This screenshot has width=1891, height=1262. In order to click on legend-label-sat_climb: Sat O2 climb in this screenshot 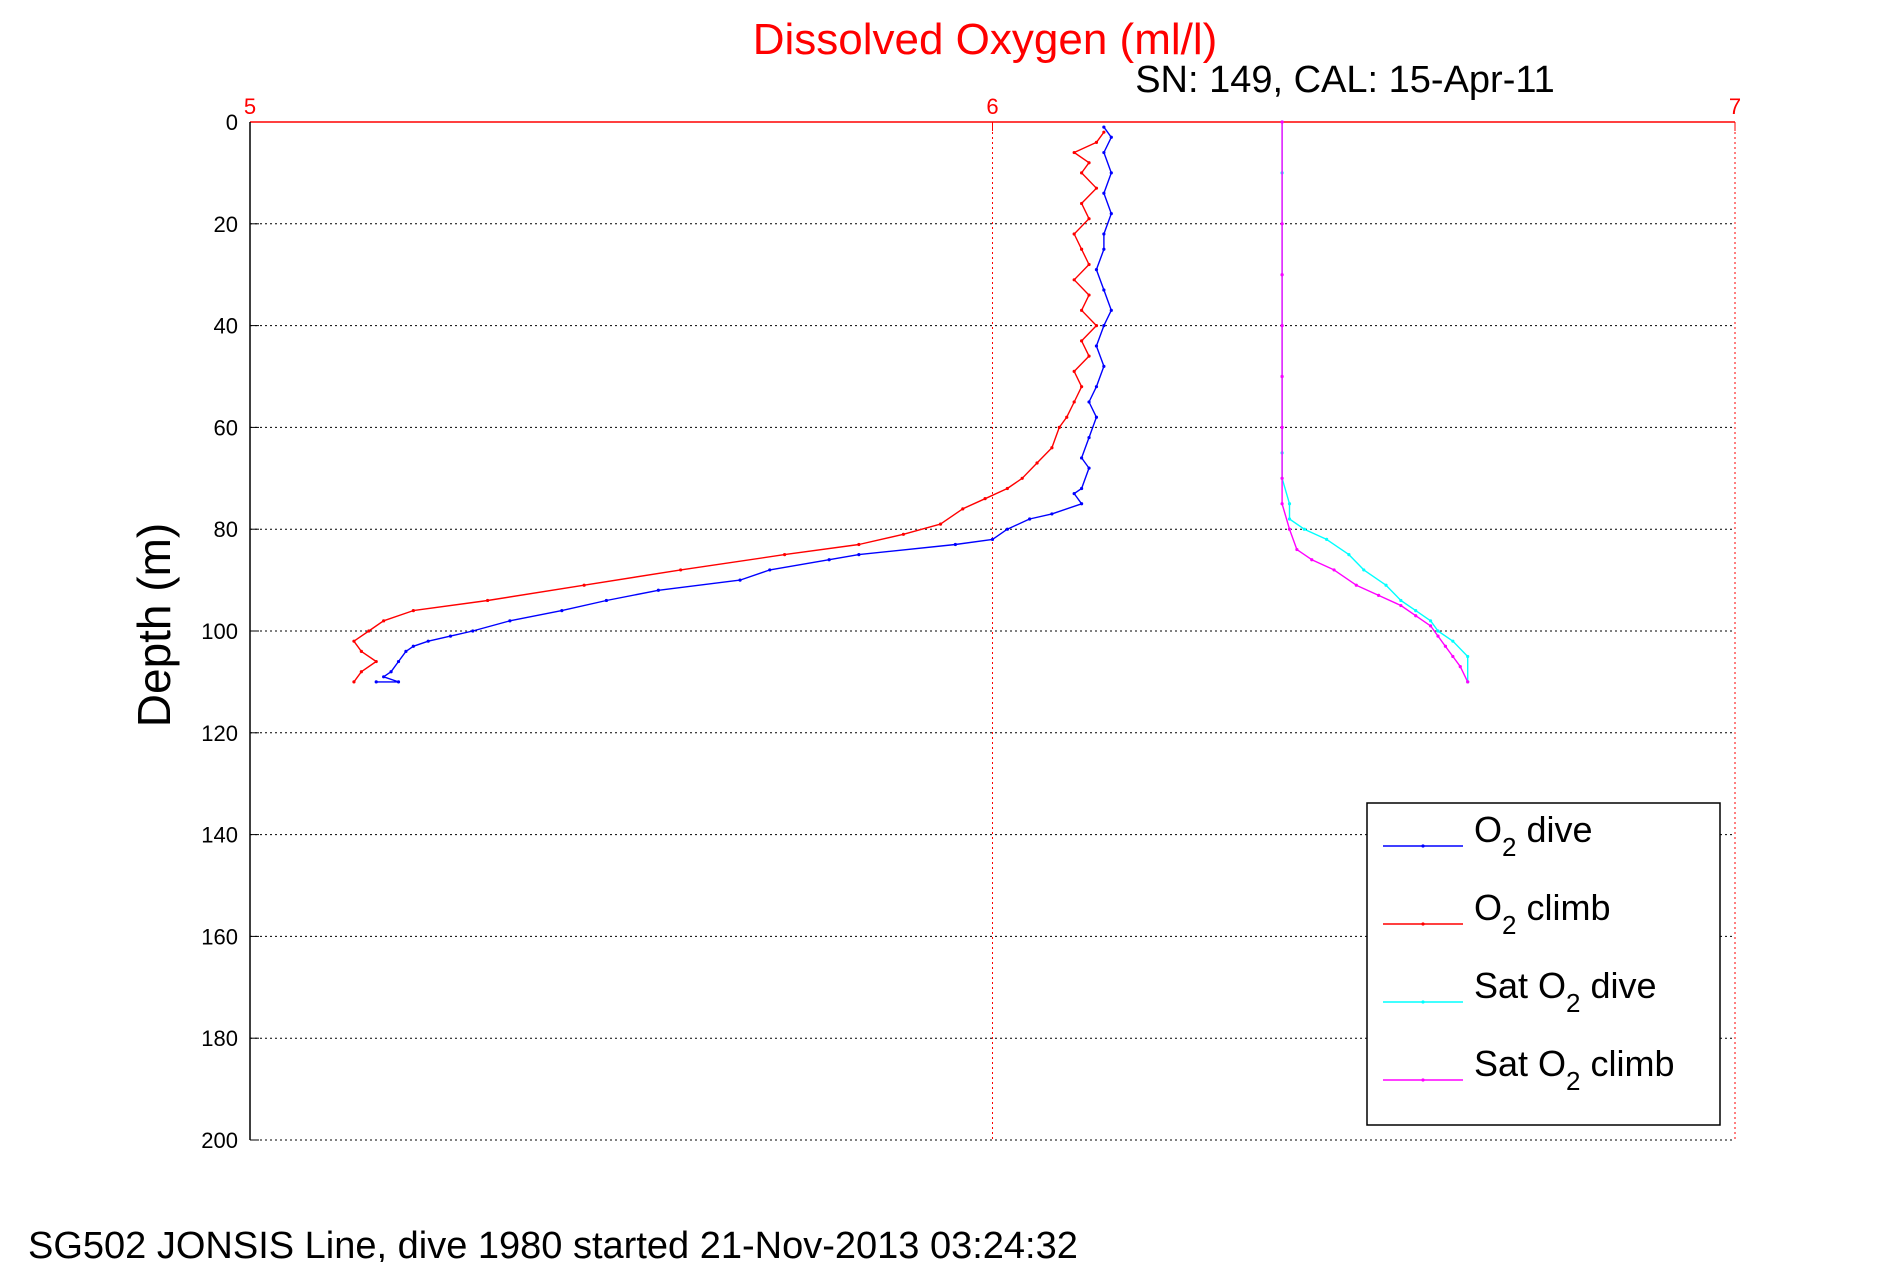, I will do `click(1574, 1069)`.